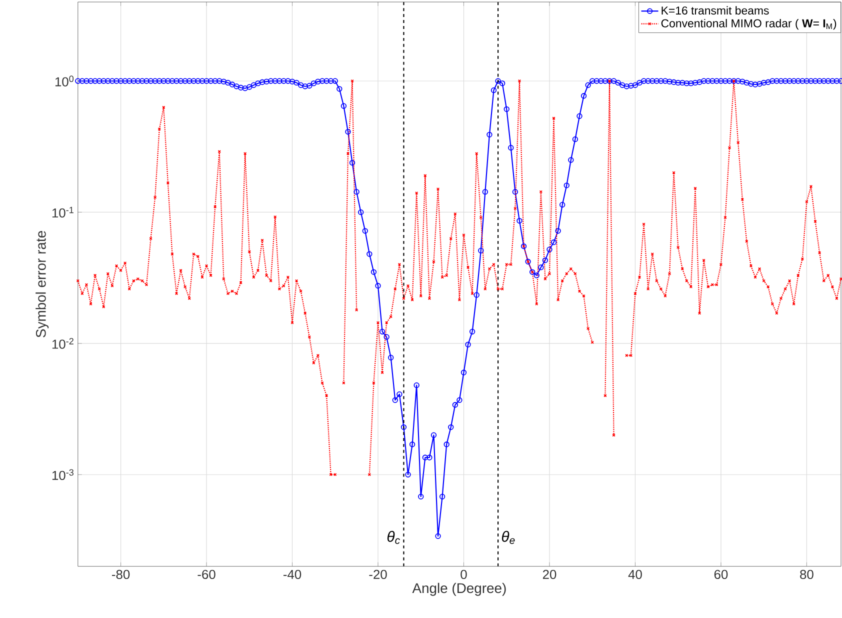 The height and width of the screenshot is (618, 842). I want to click on x-tick-label: -60, so click(207, 574).